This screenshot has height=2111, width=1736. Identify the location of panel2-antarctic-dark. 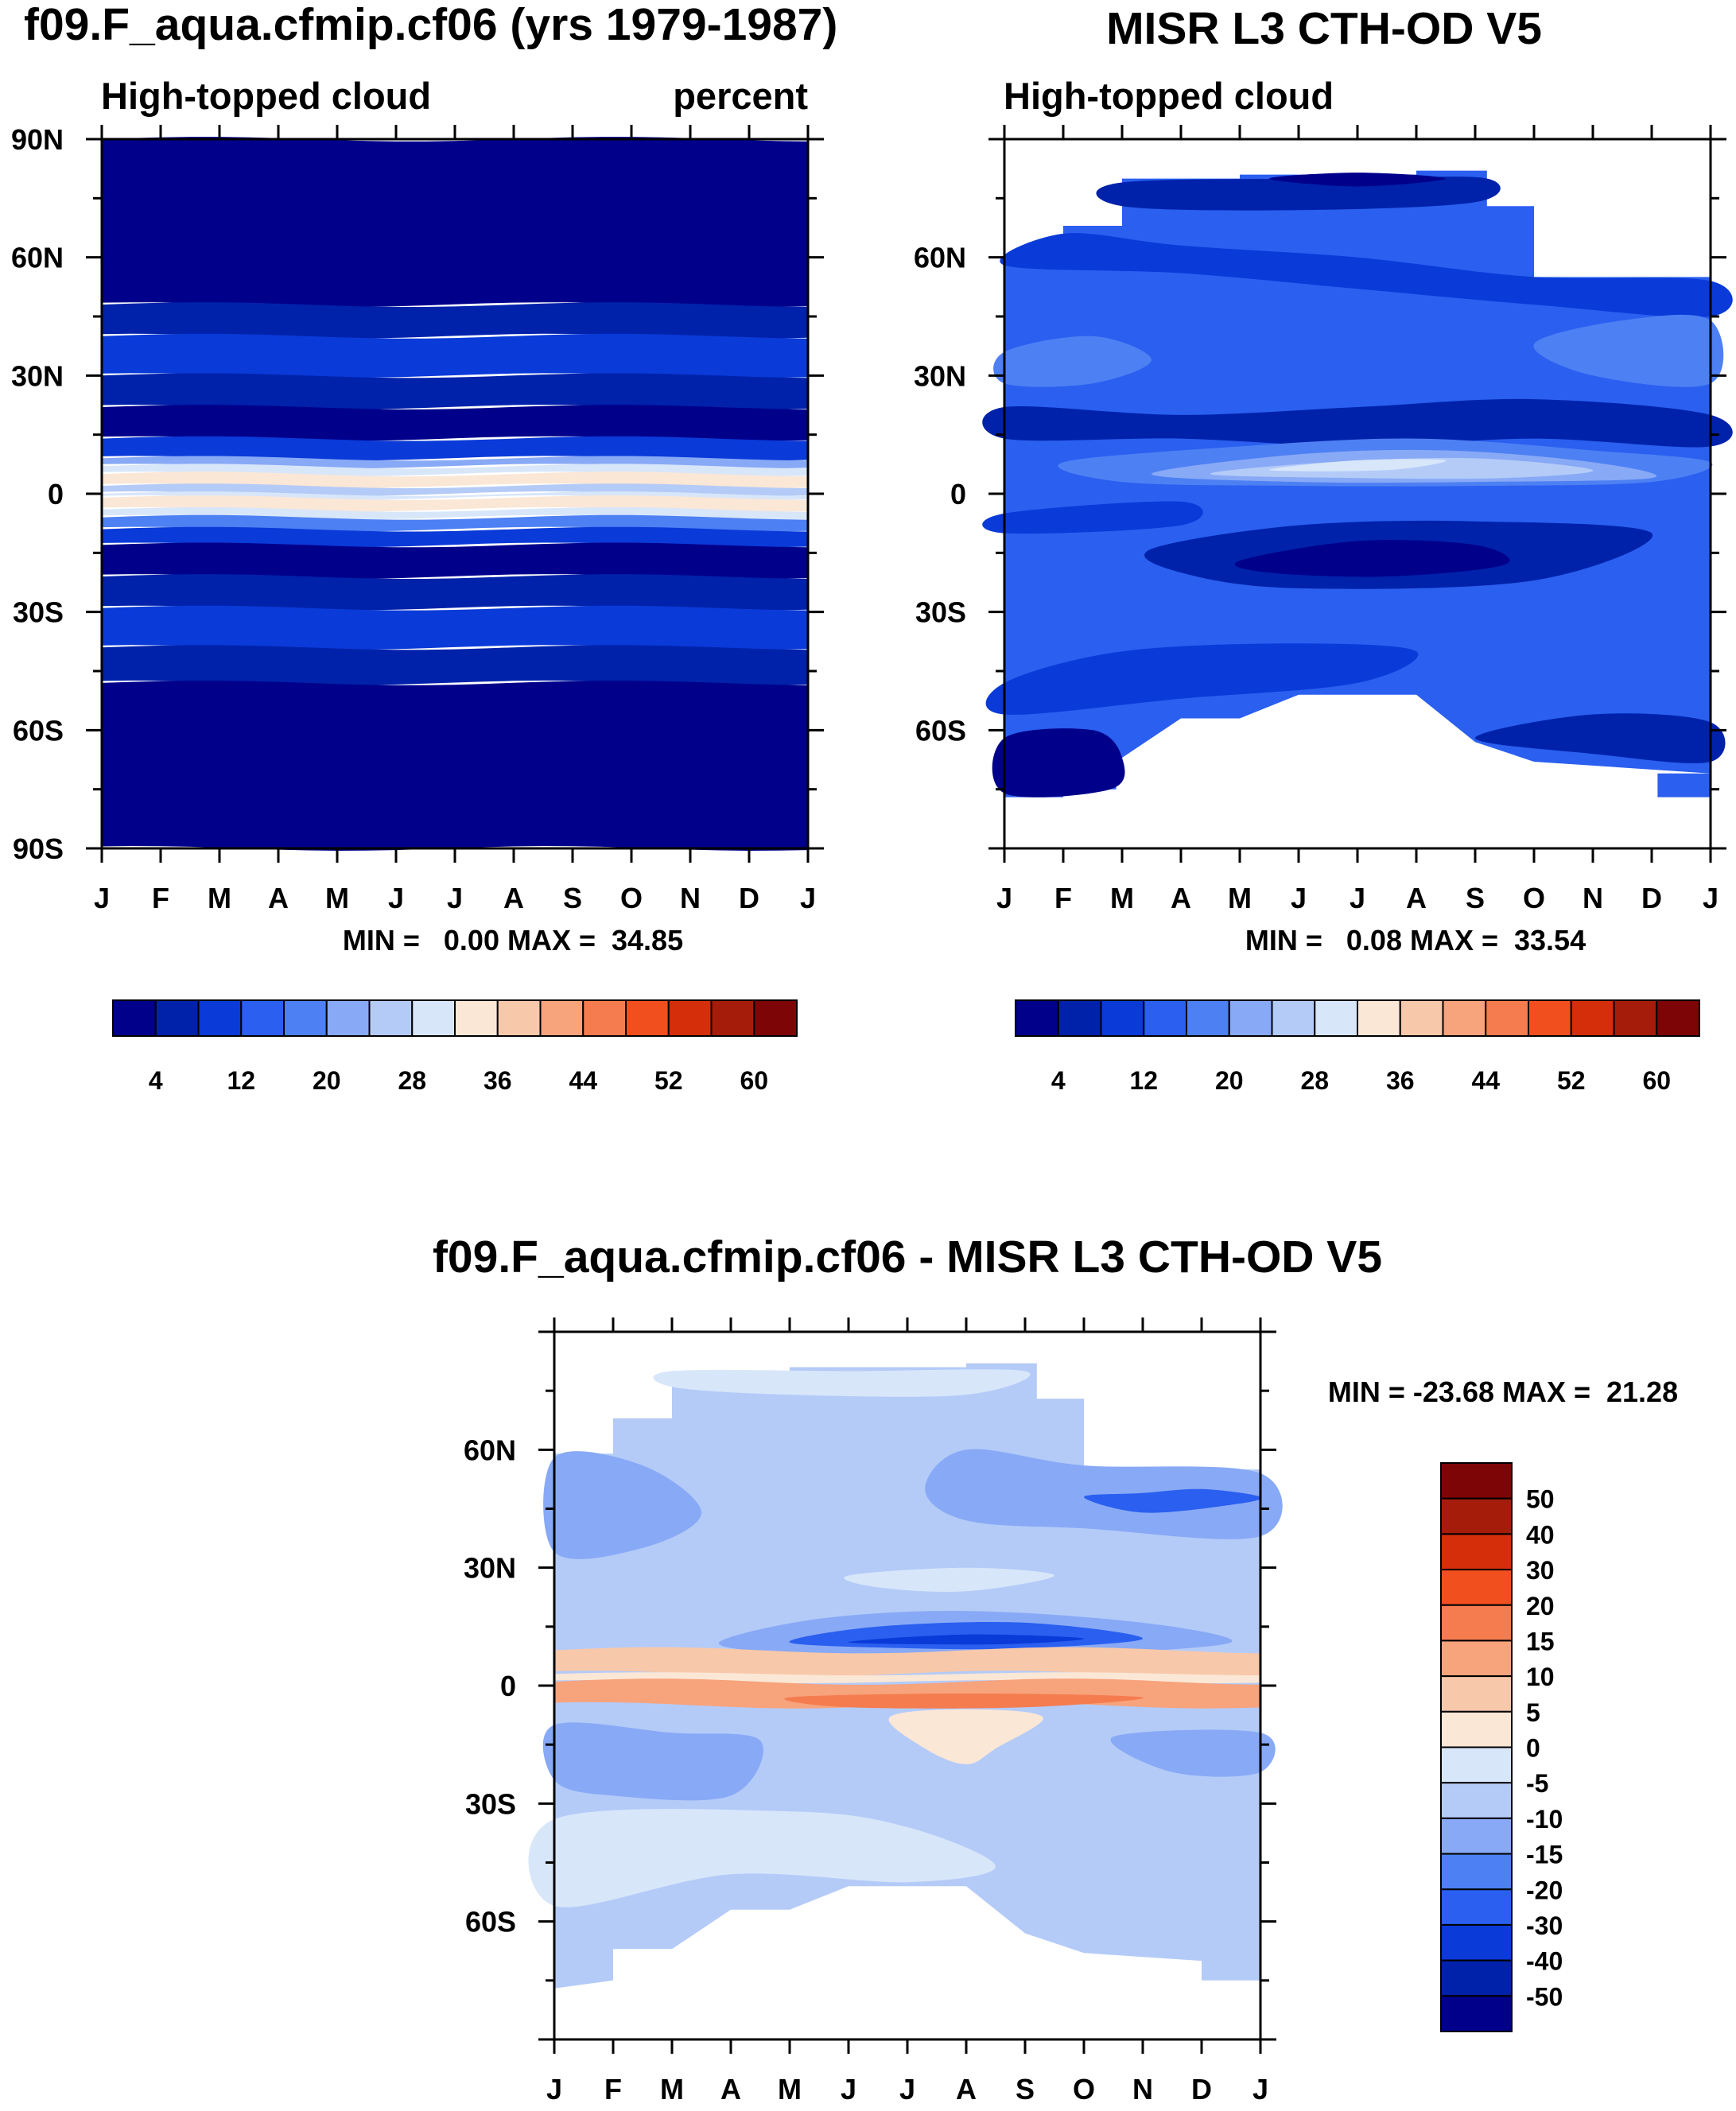
(1058, 762).